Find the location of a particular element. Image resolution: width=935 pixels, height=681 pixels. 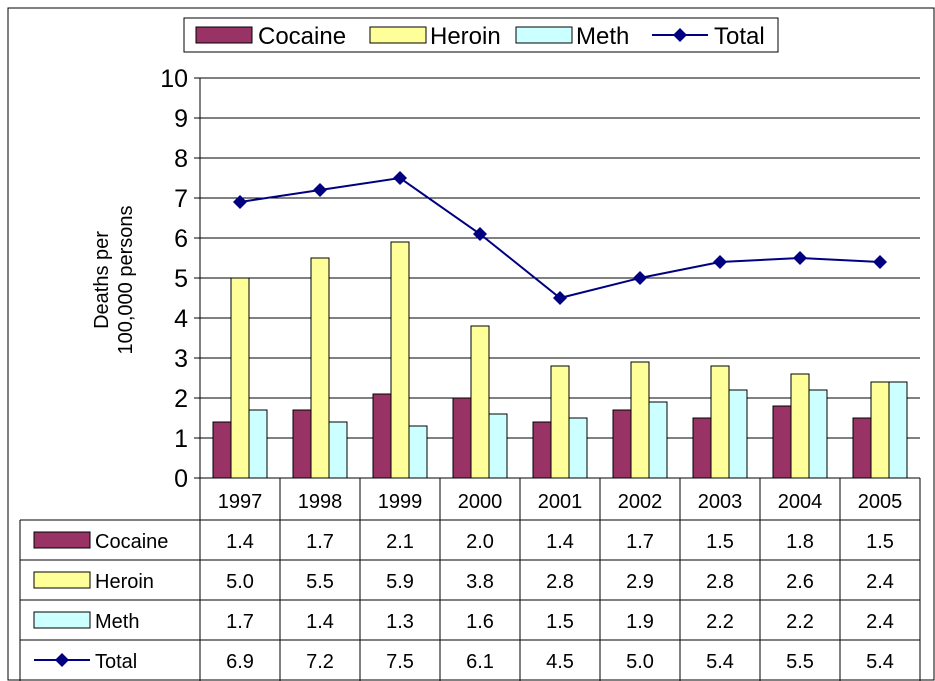

legend-key-heroin is located at coordinates (398, 35).